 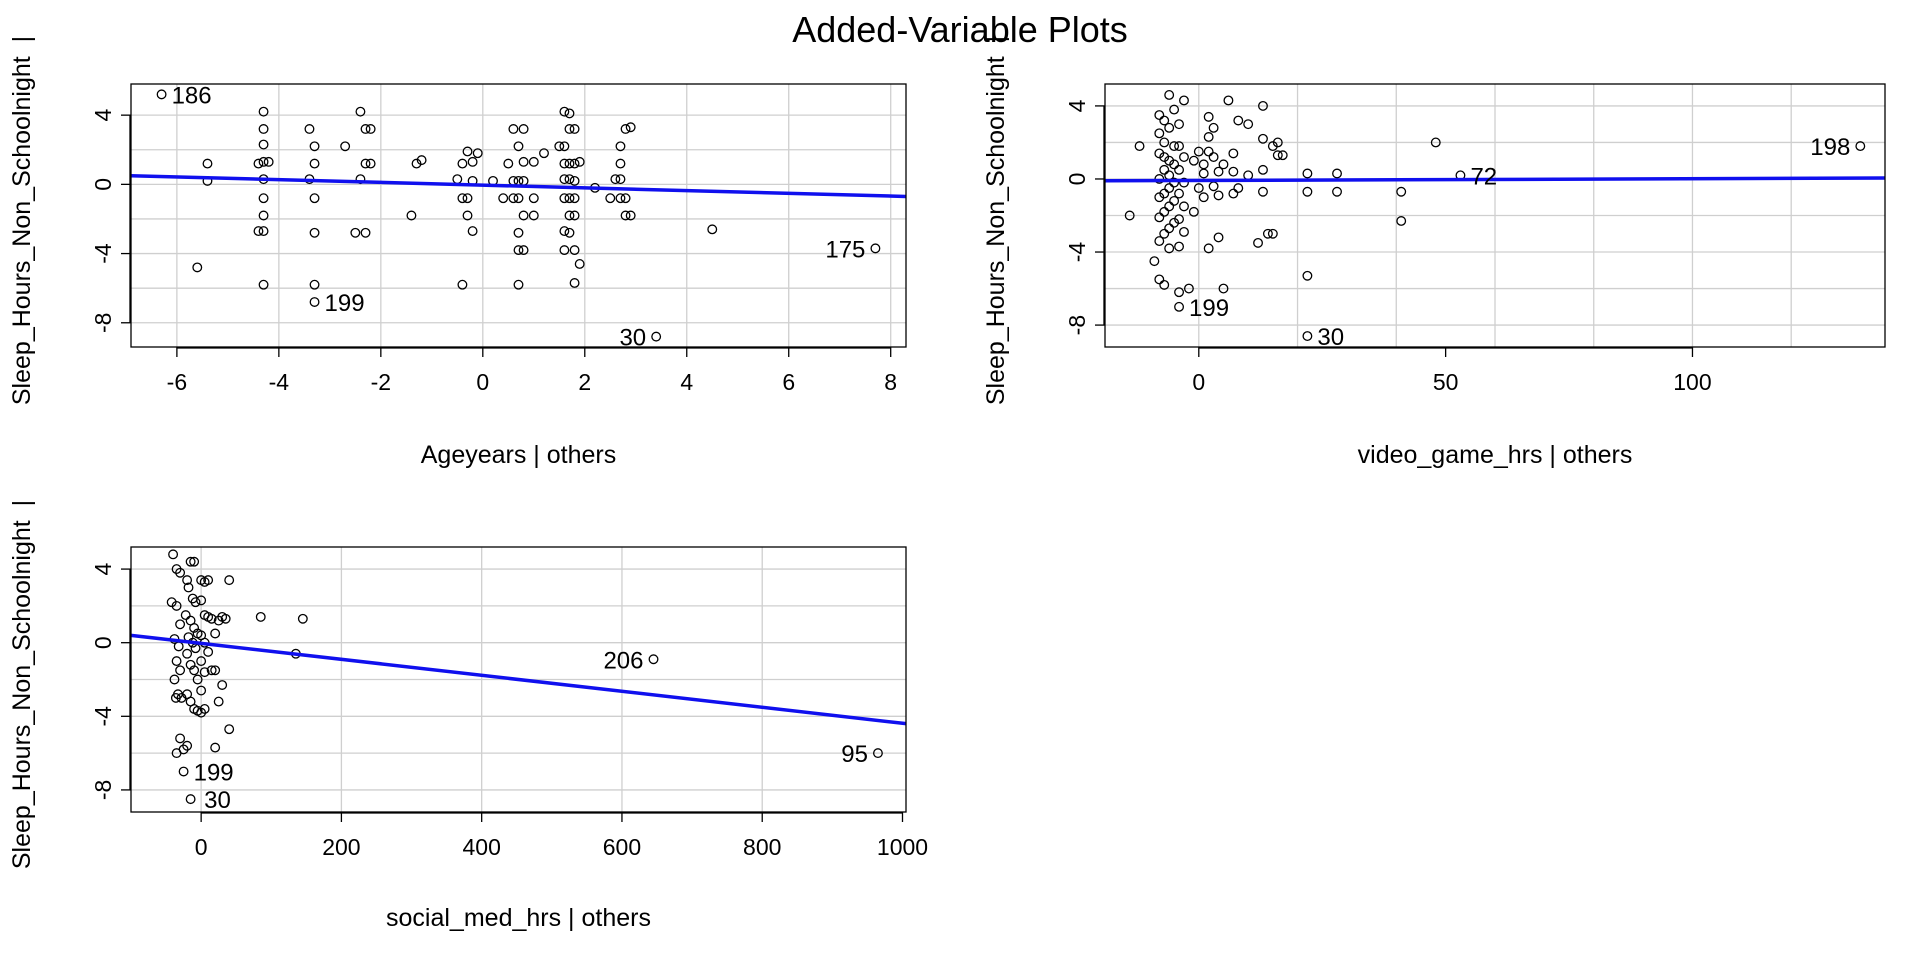 What do you see at coordinates (1692, 382) in the screenshot?
I see `x-tick-label: 100` at bounding box center [1692, 382].